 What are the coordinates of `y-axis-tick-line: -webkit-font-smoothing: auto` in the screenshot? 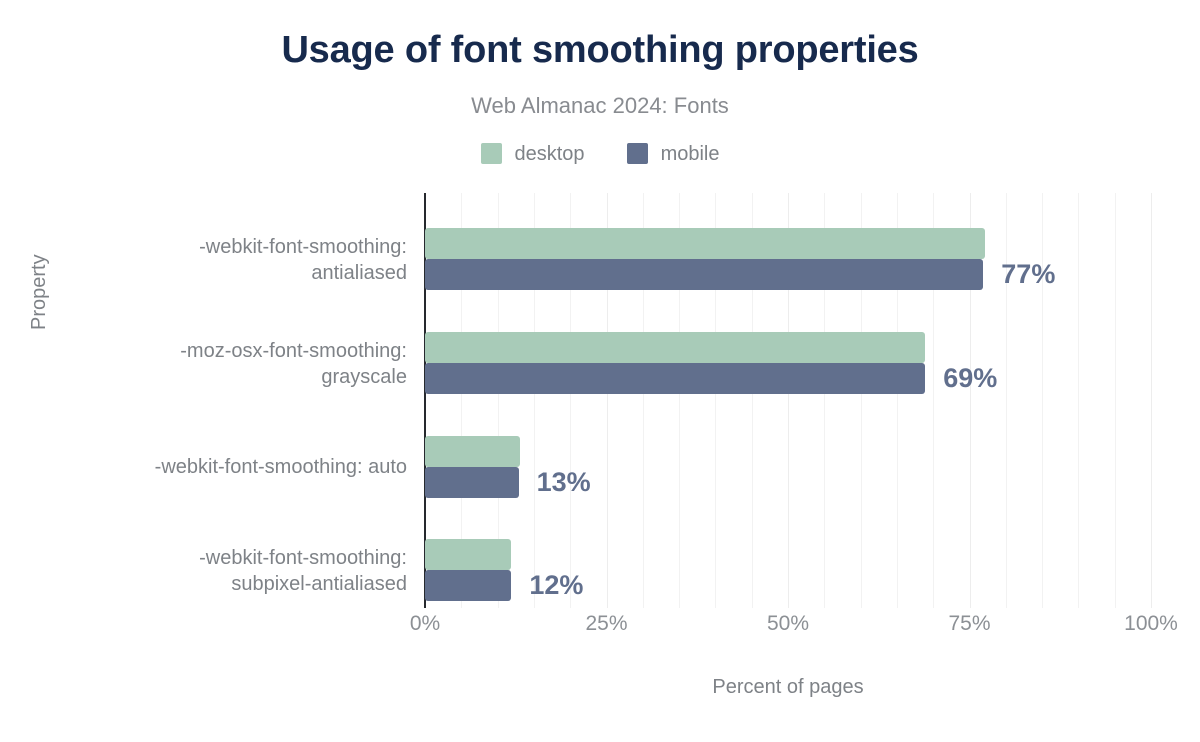 It's located at (280, 467).